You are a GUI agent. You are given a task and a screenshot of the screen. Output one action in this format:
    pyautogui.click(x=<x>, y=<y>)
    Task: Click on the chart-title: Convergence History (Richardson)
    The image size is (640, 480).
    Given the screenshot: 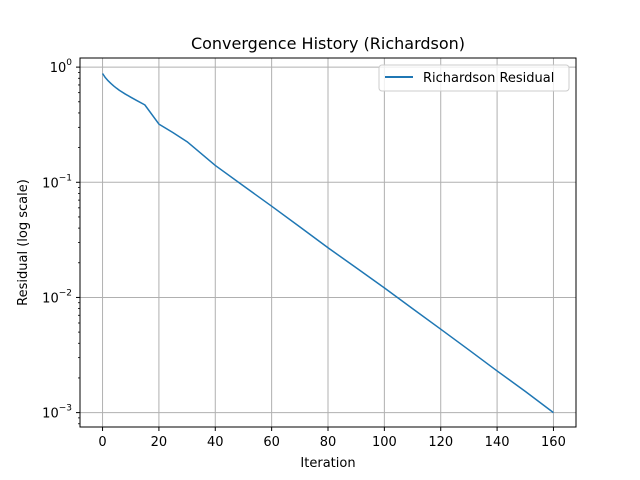 What is the action you would take?
    pyautogui.click(x=328, y=43)
    